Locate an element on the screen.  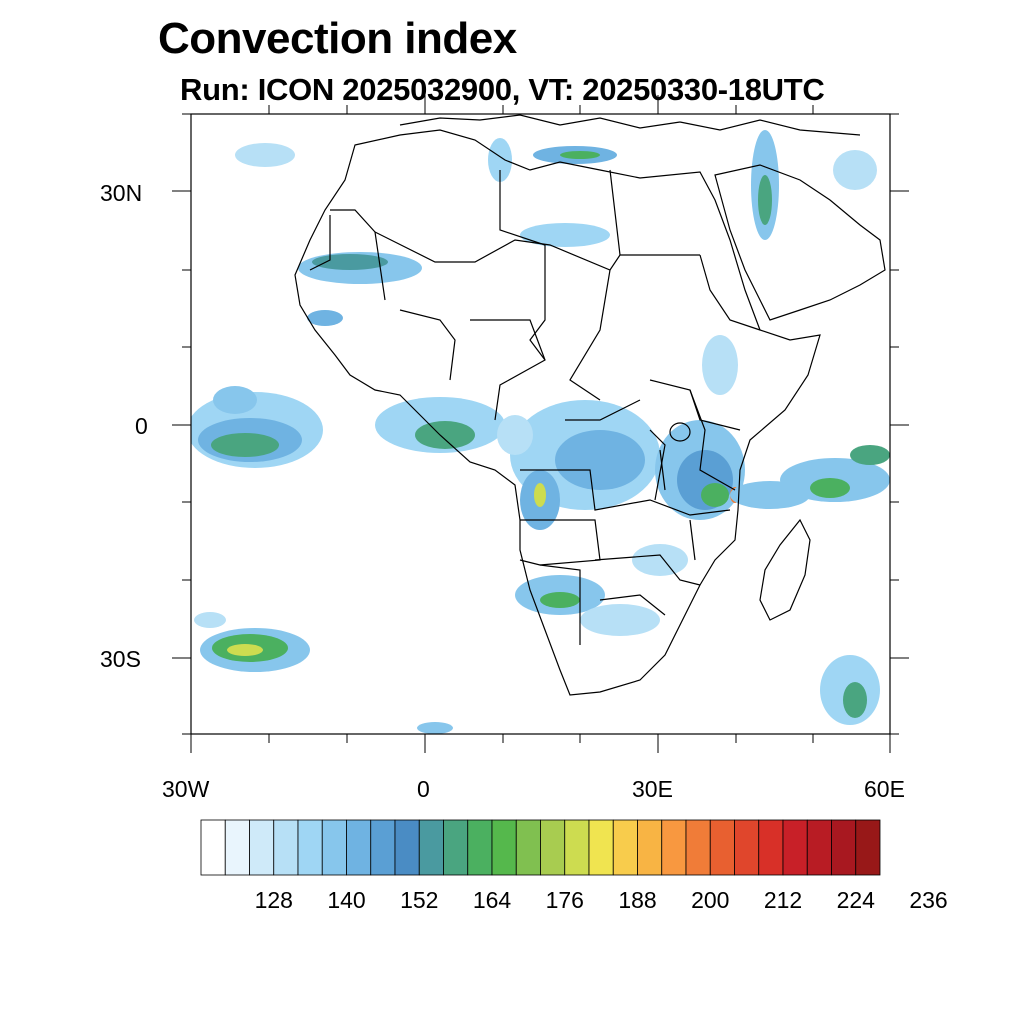
lon-label-60e: 60E is located at coordinates (884, 789).